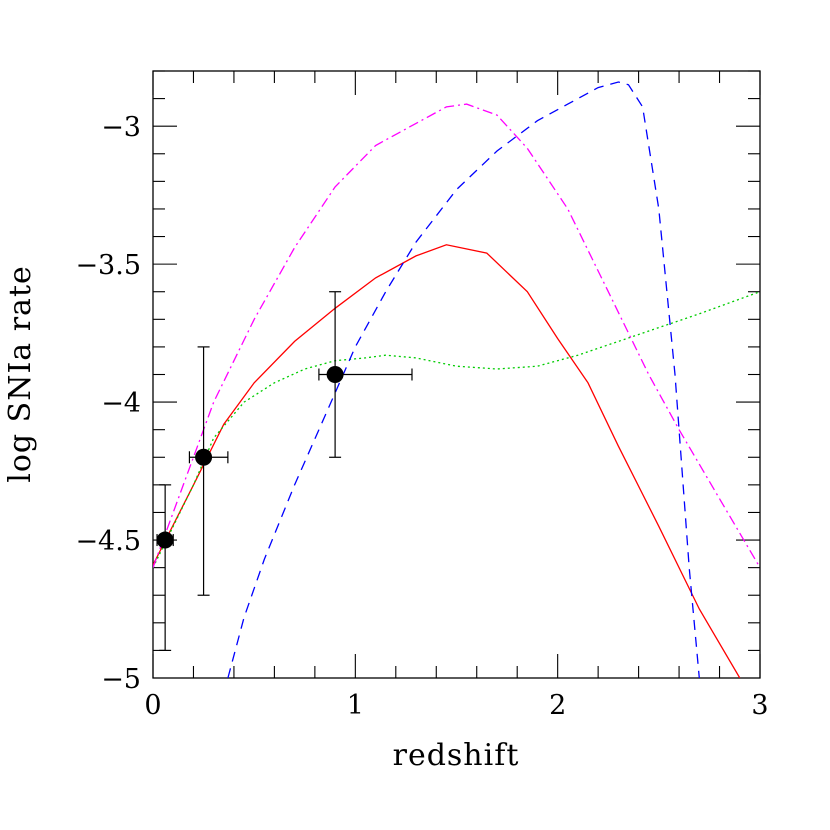  I want to click on x-tick-label: 3, so click(759, 705).